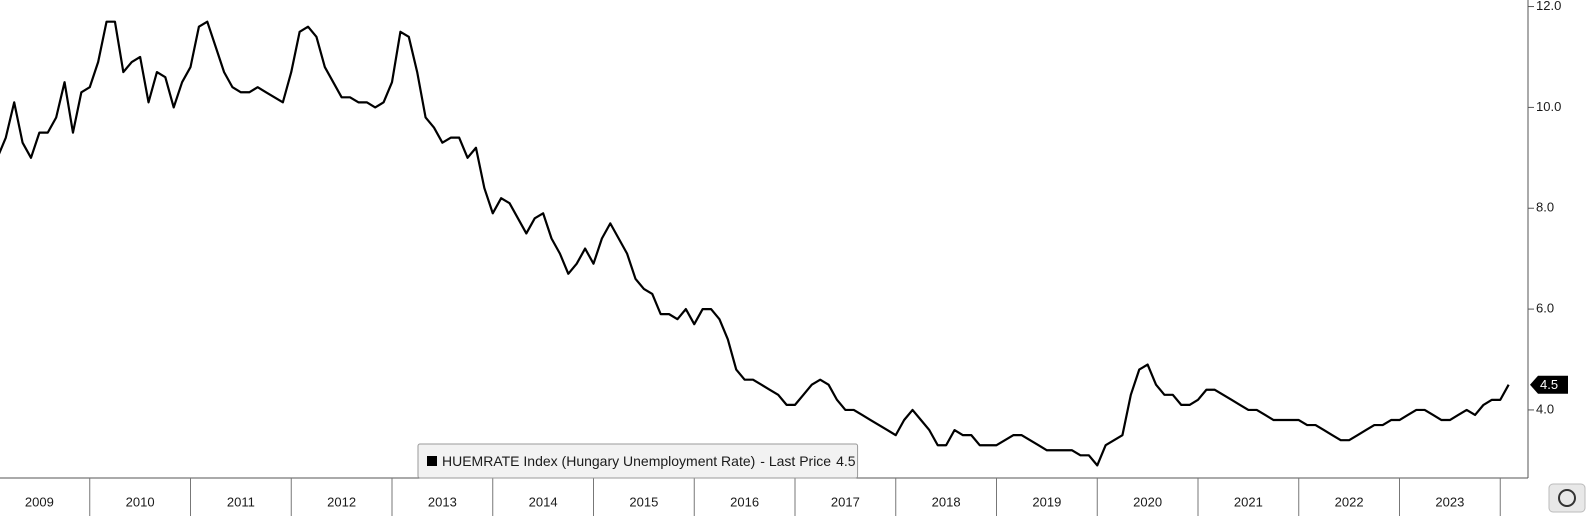 The height and width of the screenshot is (516, 1588). Describe the element at coordinates (432, 461) in the screenshot. I see `legend-swatch` at that location.